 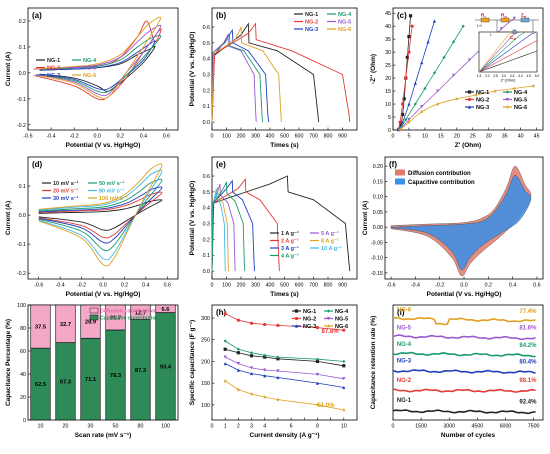 What do you see at coordinates (328, 286) in the screenshot?
I see `x-tick-label: 800` at bounding box center [328, 286].